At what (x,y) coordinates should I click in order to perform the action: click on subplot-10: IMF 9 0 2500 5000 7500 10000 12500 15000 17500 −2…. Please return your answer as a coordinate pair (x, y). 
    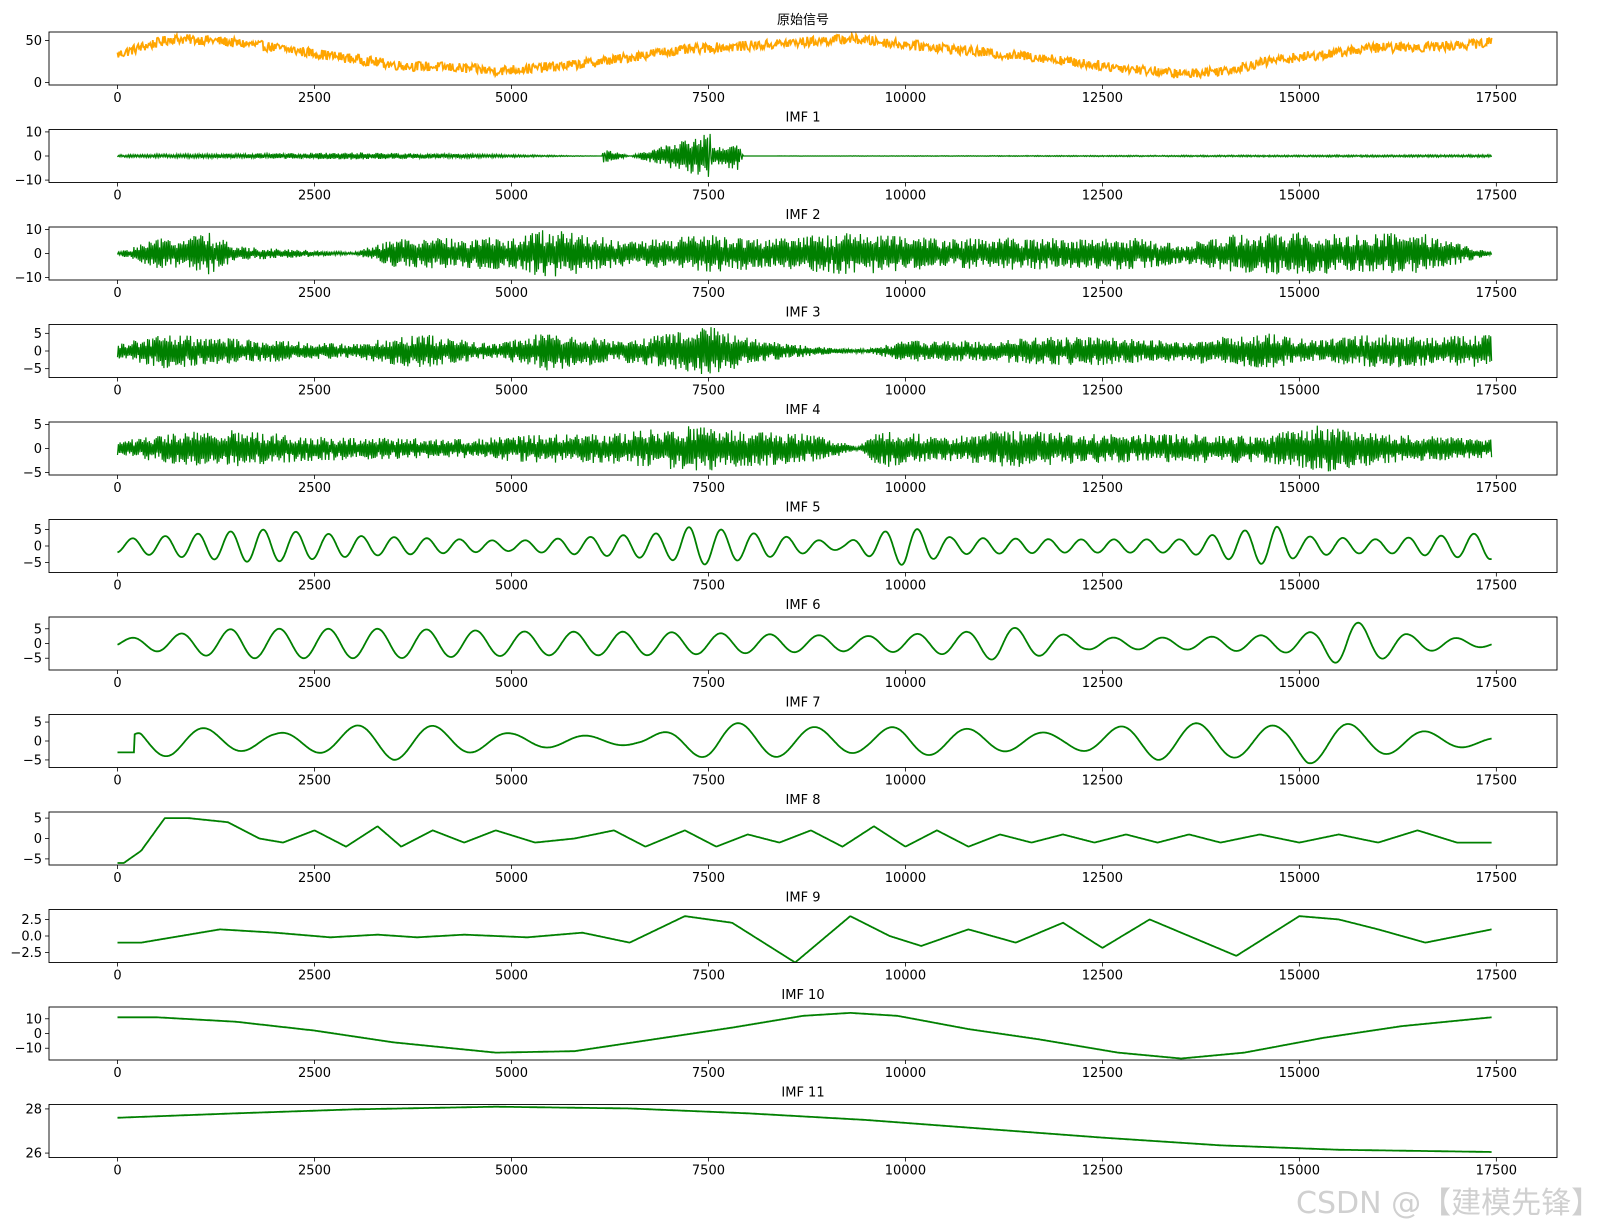
    Looking at the image, I should click on (784, 937).